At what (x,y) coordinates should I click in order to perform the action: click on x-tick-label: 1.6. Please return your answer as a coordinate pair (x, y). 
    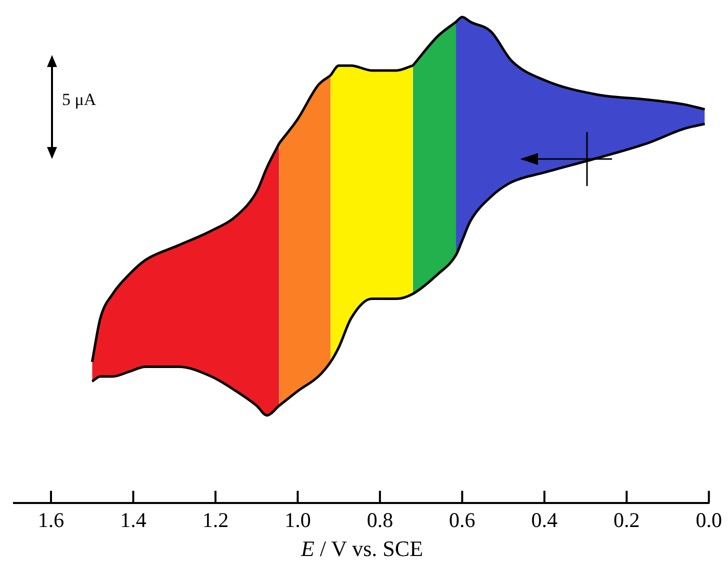
    Looking at the image, I should click on (51, 520).